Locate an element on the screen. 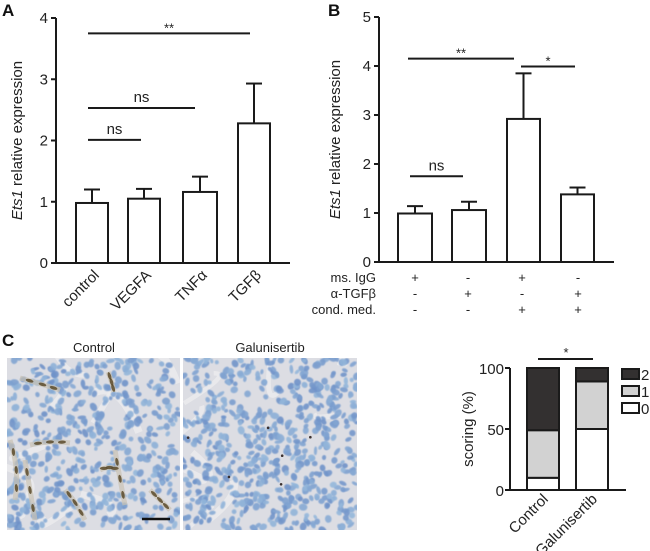 Image resolution: width=650 pixels, height=551 pixels. legend-label: 1 is located at coordinates (645, 392).